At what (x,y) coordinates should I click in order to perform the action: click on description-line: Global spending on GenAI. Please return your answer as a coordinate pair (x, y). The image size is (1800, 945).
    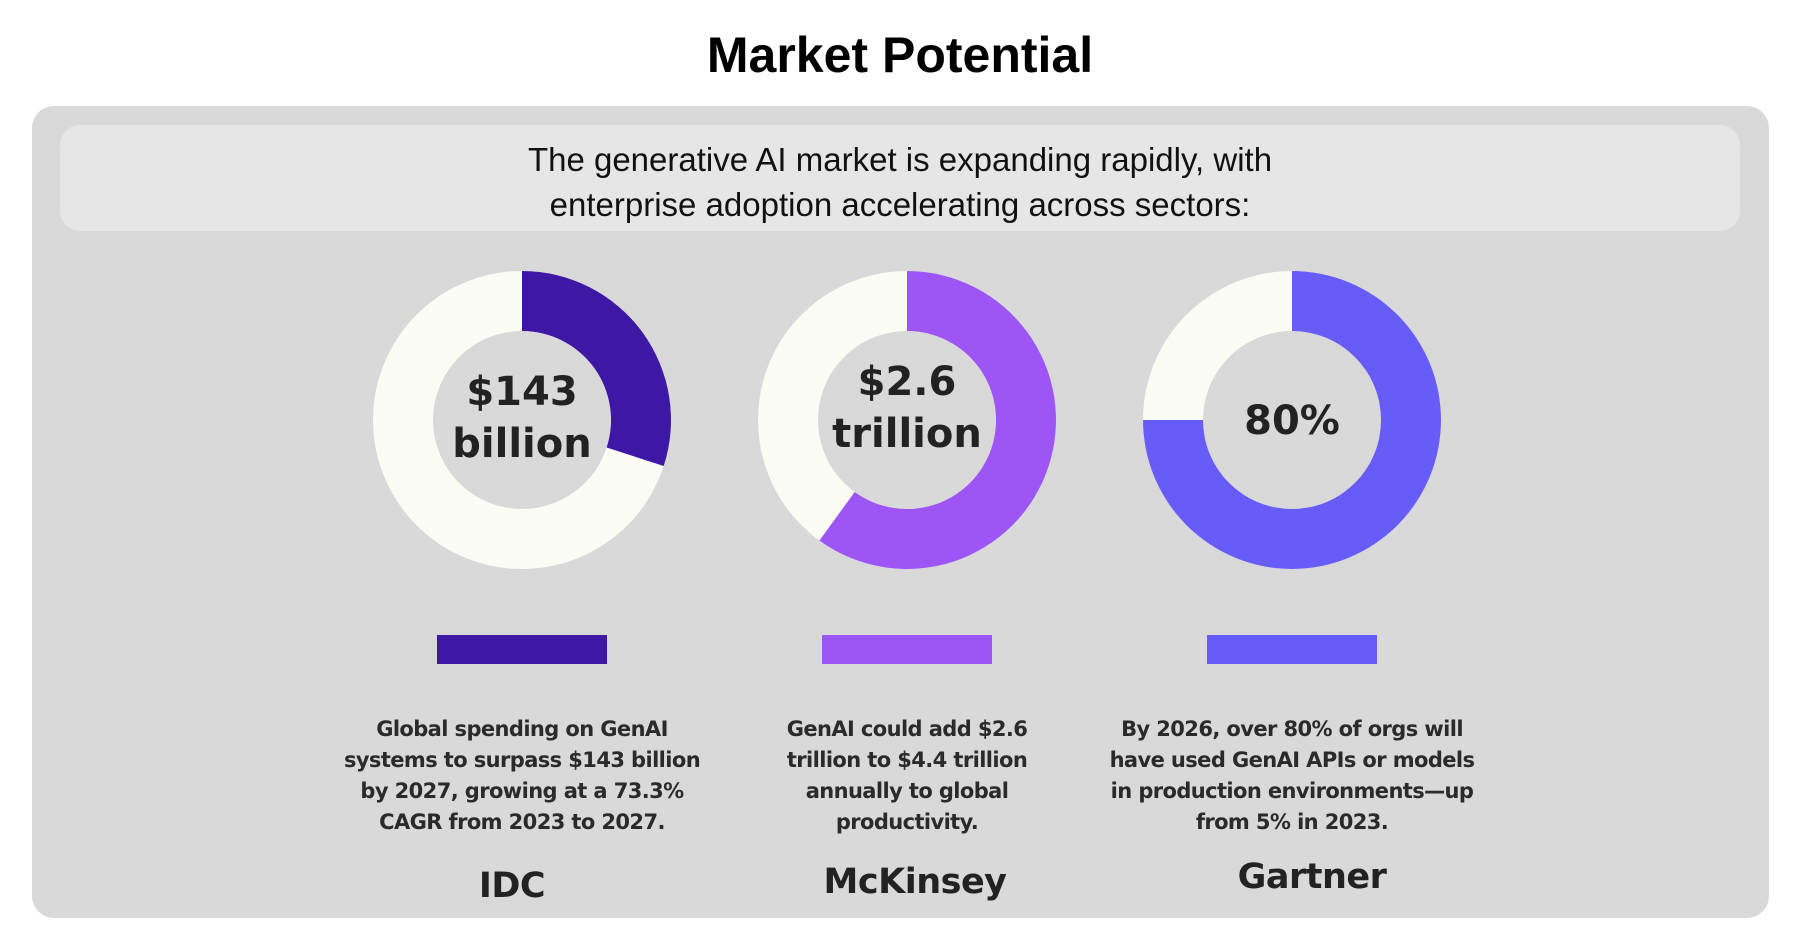
    Looking at the image, I should click on (522, 729).